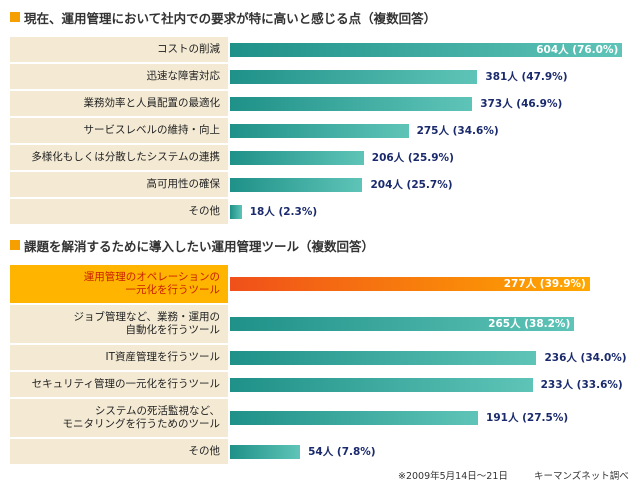  I want to click on chart-title: 課題を解消するために導入したい運用管理ツール（複数回答）, so click(199, 246).